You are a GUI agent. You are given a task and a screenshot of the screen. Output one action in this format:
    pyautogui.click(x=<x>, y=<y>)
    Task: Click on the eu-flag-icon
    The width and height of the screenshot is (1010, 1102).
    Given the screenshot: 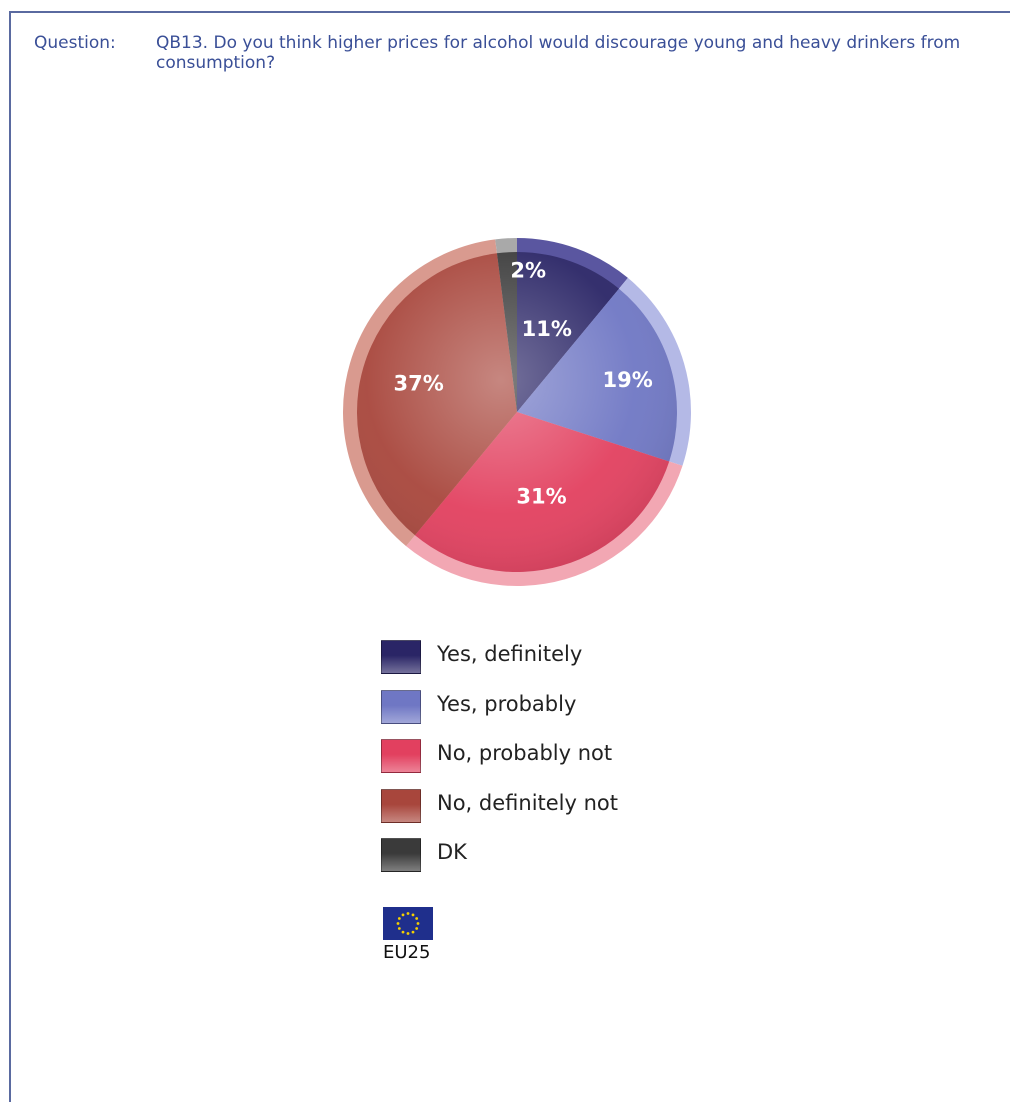 What is the action you would take?
    pyautogui.click(x=408, y=923)
    